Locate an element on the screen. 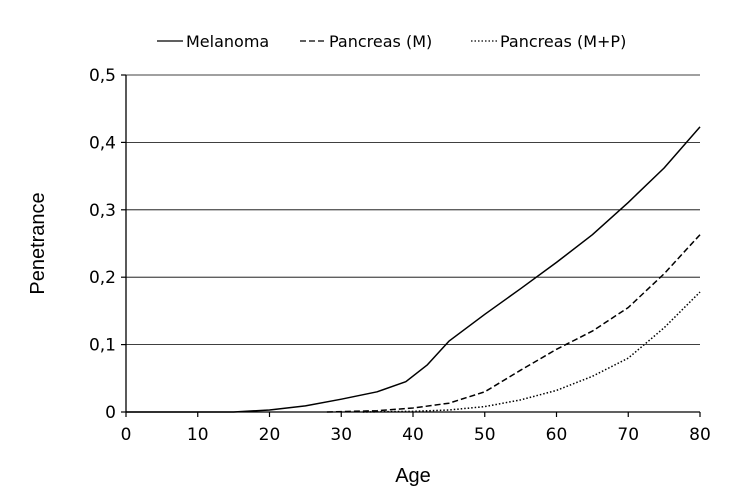  legend-label-1: Melanoma is located at coordinates (227, 41).